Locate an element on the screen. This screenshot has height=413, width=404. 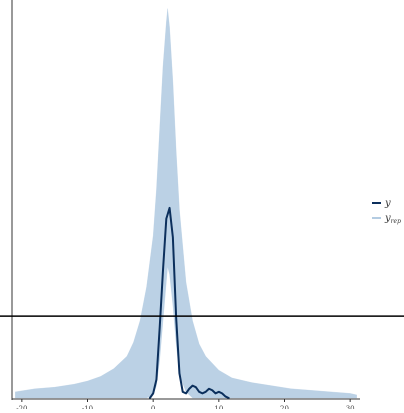
legend: y yrep is located at coordinates (386, 211).